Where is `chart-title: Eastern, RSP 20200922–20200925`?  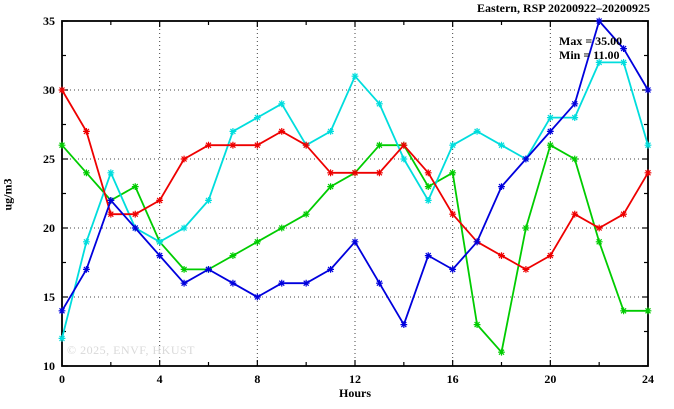 chart-title: Eastern, RSP 20200922–20200925 is located at coordinates (563, 8).